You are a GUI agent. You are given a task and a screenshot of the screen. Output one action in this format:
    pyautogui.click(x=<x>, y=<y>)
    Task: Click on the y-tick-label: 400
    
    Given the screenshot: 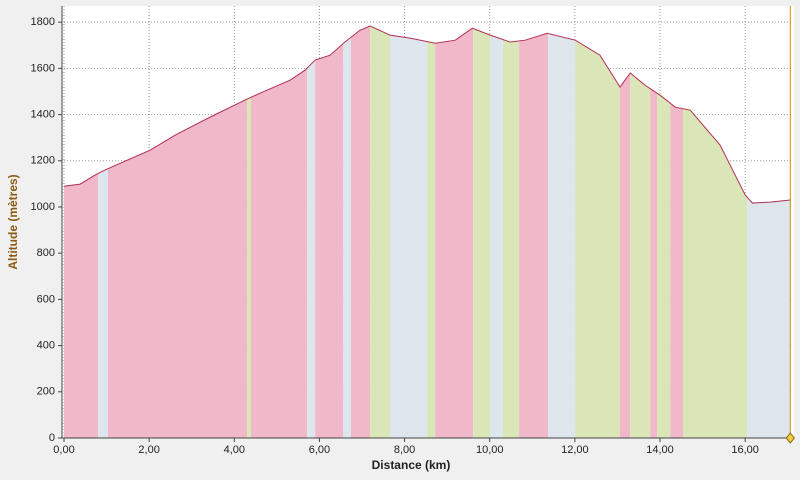 What is the action you would take?
    pyautogui.click(x=46, y=345)
    